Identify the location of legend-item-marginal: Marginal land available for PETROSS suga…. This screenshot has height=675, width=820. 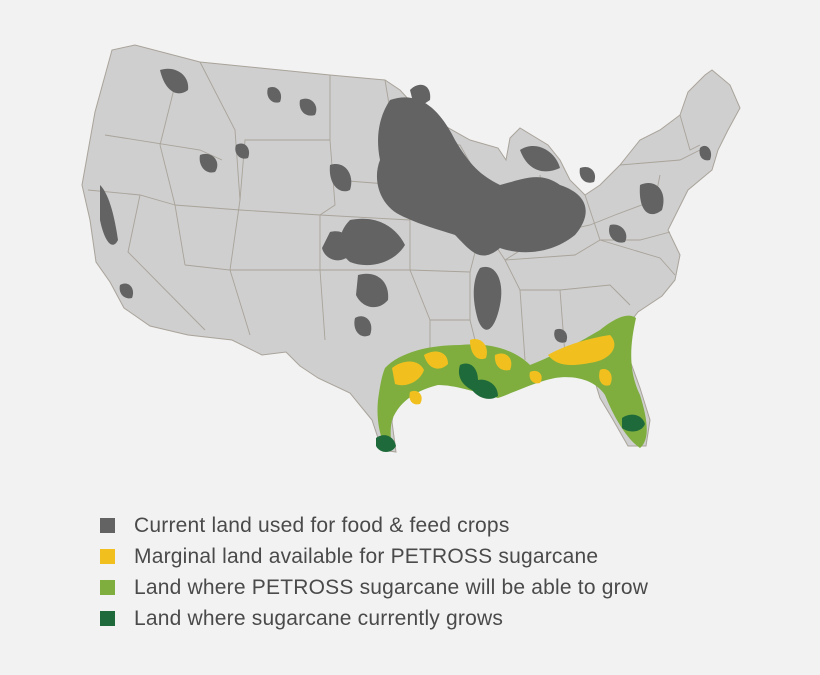
(440, 556).